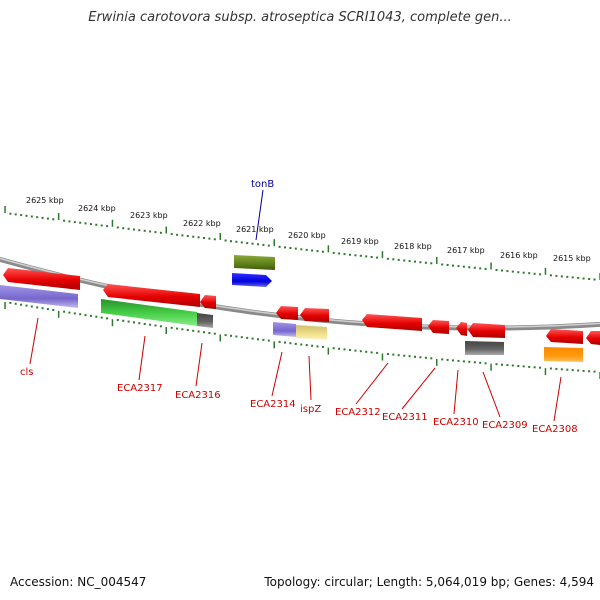  Describe the element at coordinates (41, 279) in the screenshot. I see `gene-feature-cls-red` at that location.